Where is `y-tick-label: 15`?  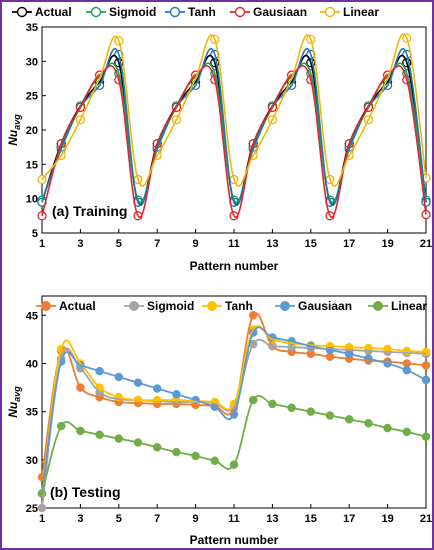
y-tick-label: 15 is located at coordinates (32, 165).